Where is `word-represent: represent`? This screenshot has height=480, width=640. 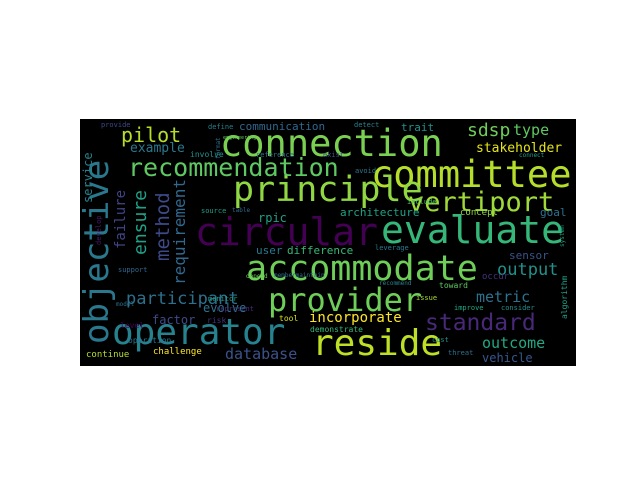
word-represent: represent is located at coordinates (235, 309).